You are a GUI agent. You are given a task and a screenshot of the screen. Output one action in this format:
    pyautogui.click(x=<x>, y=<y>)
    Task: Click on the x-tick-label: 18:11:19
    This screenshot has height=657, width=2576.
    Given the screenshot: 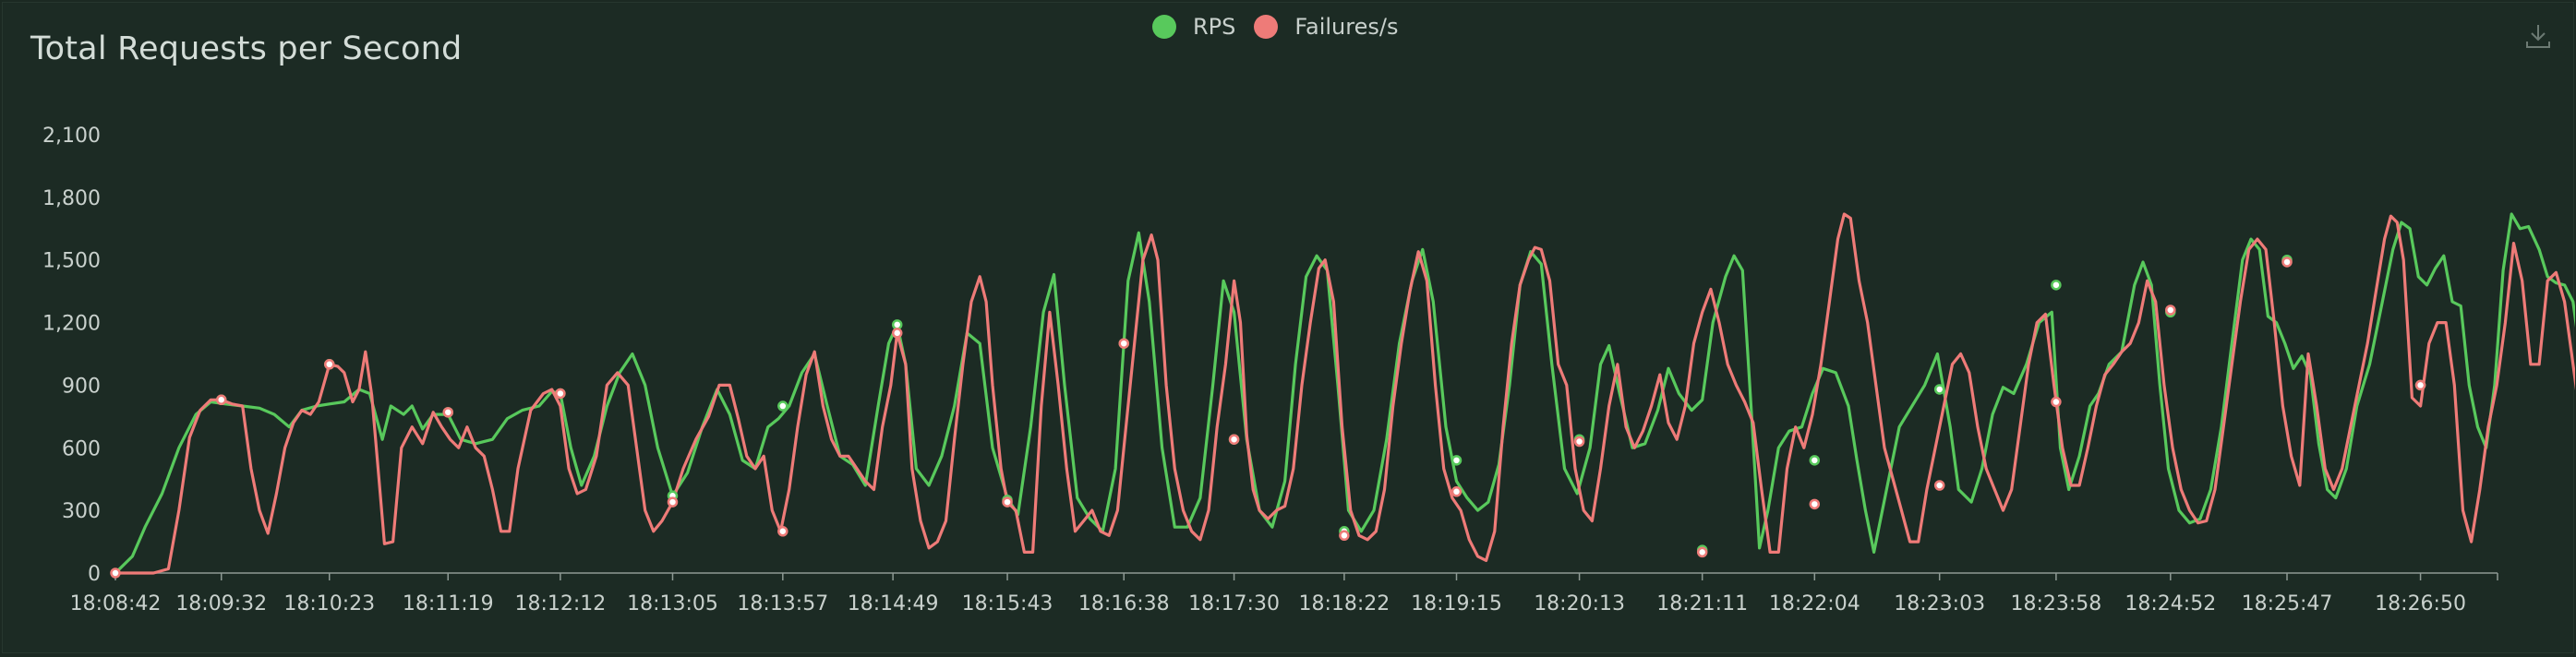 What is the action you would take?
    pyautogui.click(x=448, y=603)
    